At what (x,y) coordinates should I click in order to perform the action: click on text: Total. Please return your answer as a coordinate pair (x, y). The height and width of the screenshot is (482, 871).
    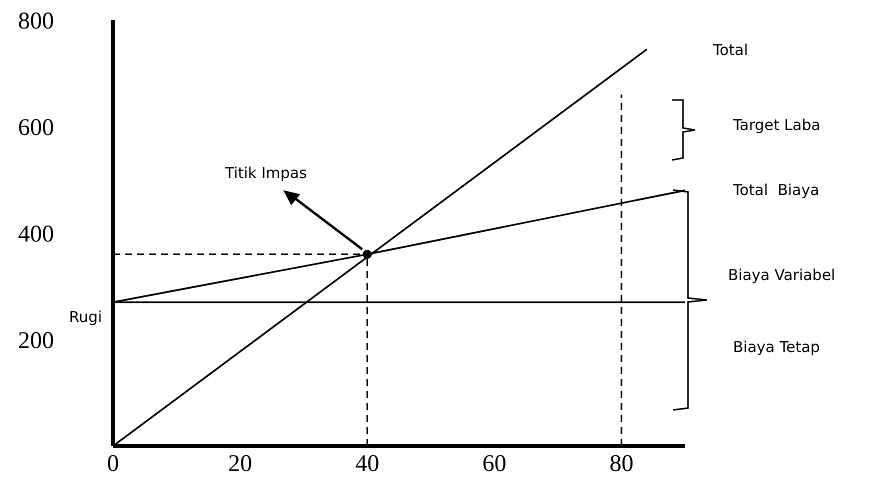
    Looking at the image, I should click on (730, 50).